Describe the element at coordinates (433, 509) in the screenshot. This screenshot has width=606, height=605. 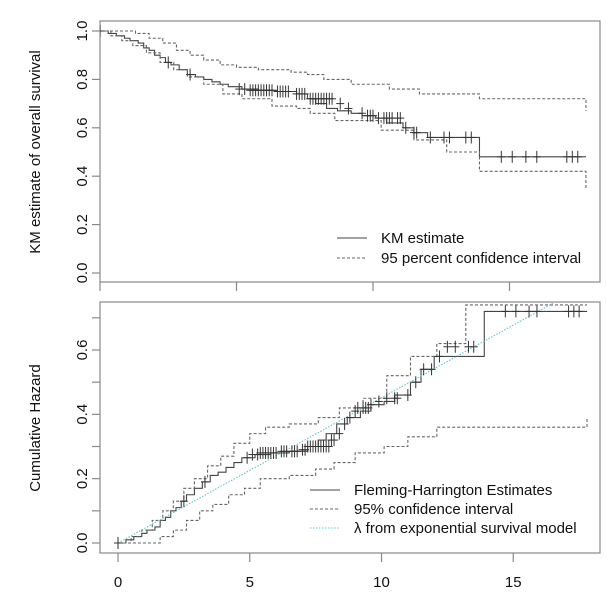
I see `bottom-legend-label: 95% confidence interval` at that location.